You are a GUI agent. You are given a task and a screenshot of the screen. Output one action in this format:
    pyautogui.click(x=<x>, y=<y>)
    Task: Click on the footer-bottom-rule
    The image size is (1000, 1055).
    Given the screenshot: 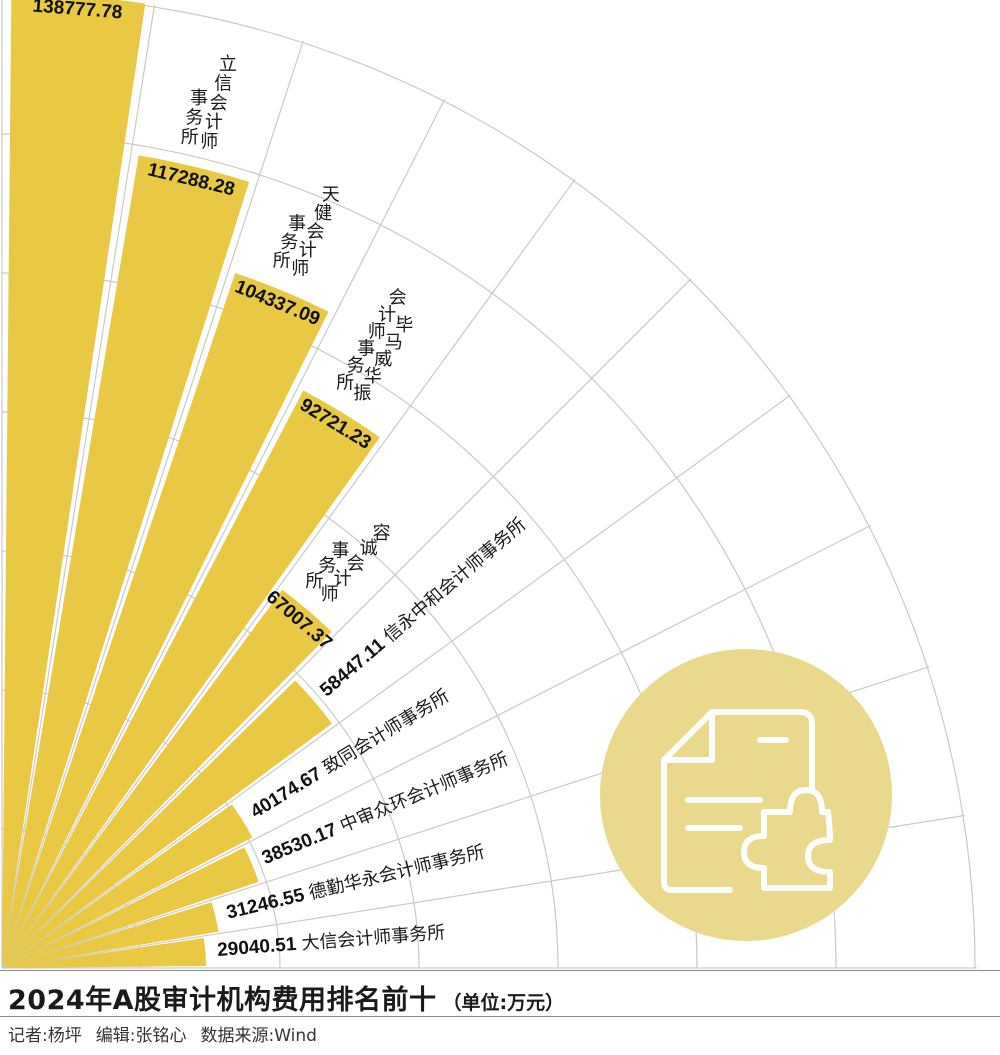 What is the action you would take?
    pyautogui.click(x=500, y=1016)
    